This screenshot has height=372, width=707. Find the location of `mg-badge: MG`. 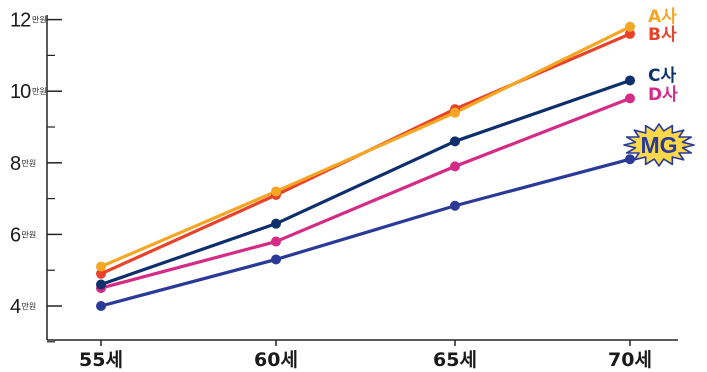

mg-badge: MG is located at coordinates (659, 145).